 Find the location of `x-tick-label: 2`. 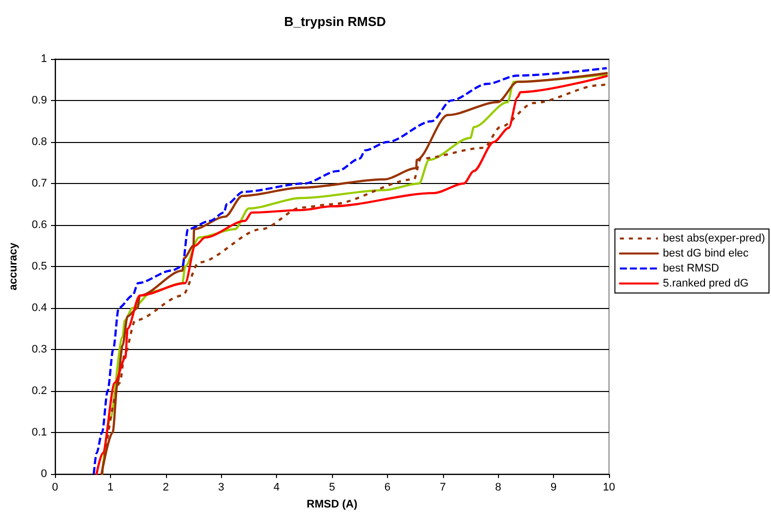

x-tick-label: 2 is located at coordinates (165, 488).